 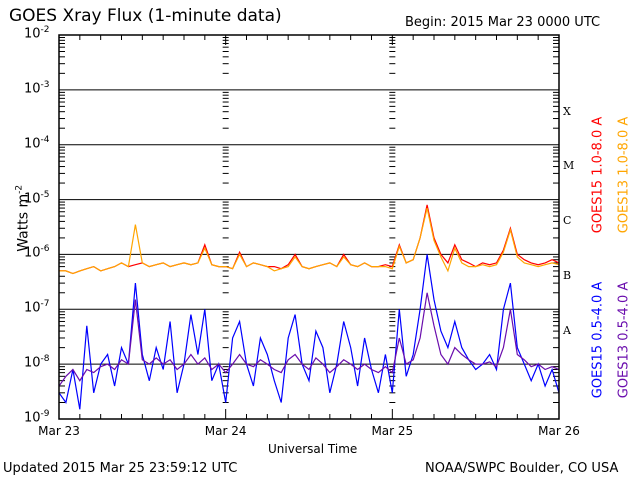 I want to click on y-tick-label: 10⁻⁶, so click(x=37, y=252).